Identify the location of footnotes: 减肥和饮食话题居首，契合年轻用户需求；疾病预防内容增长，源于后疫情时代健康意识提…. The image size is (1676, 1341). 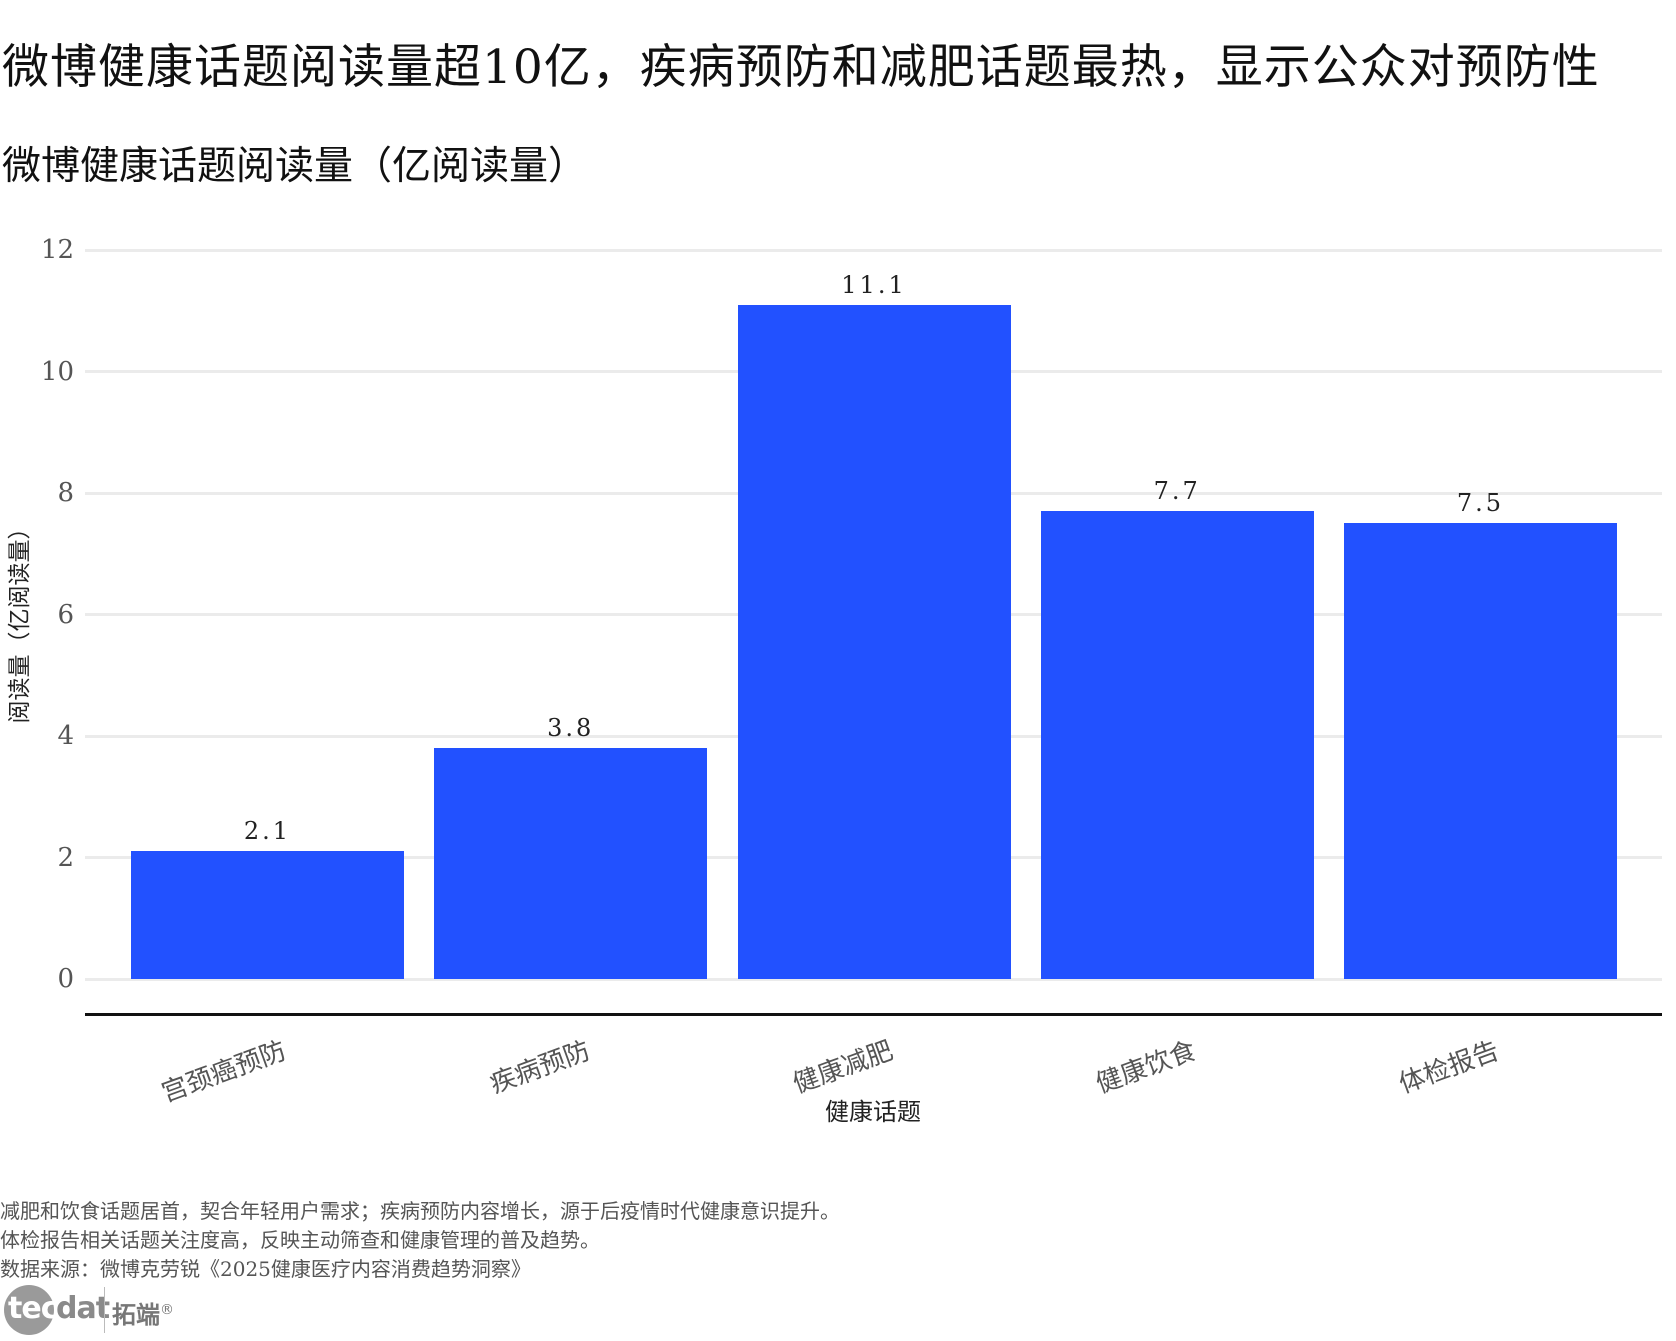
(420, 1240).